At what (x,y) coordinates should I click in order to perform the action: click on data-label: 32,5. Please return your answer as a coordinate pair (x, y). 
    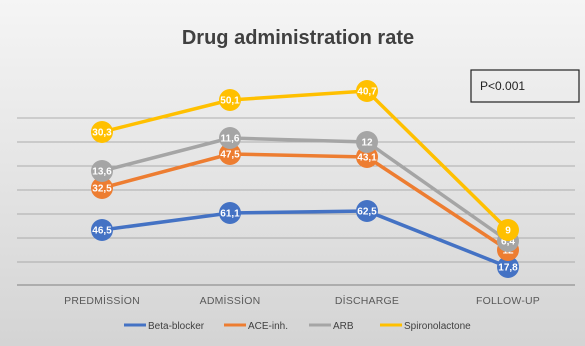
    Looking at the image, I should click on (102, 189).